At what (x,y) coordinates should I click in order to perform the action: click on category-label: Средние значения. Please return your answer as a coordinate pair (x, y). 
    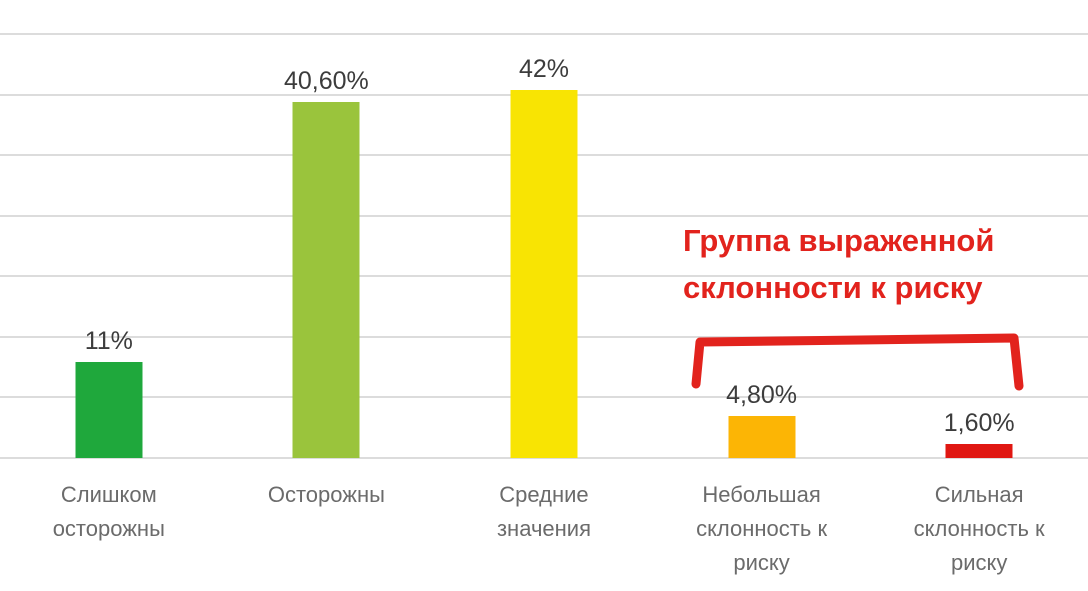
    Looking at the image, I should click on (543, 511).